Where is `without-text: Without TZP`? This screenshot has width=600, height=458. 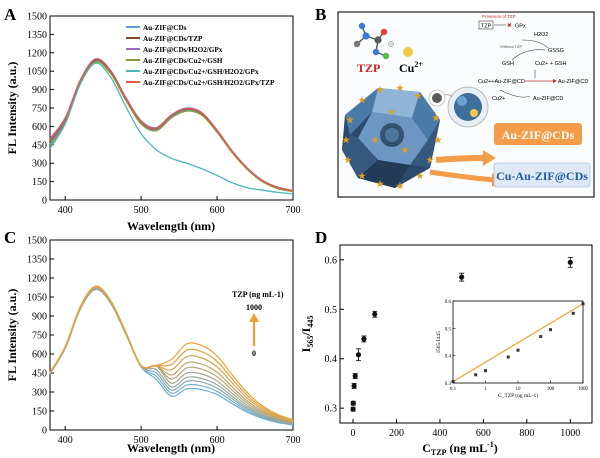
without-text: Without TZP is located at coordinates (511, 46).